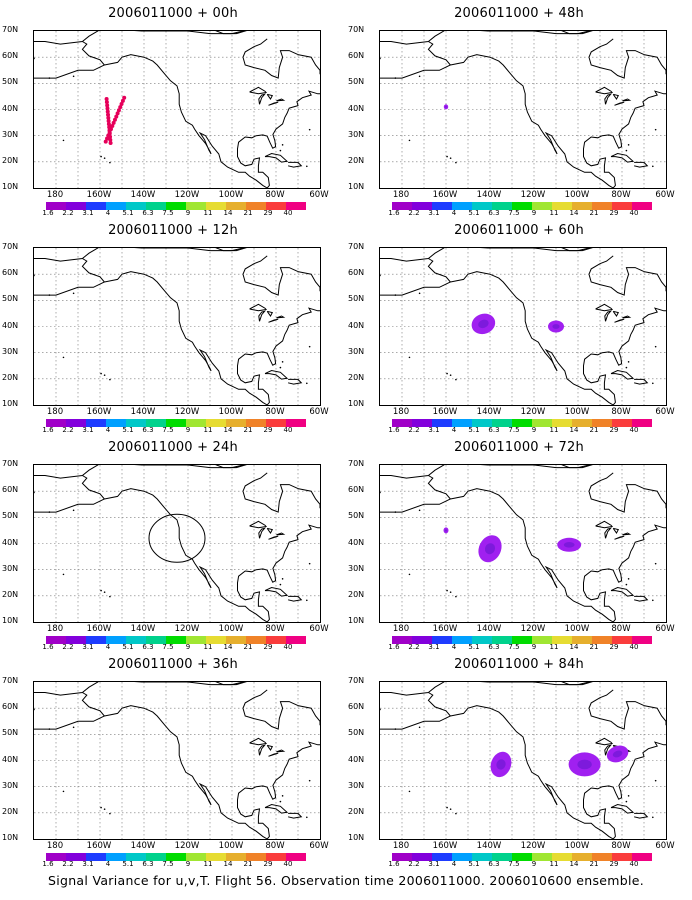 The image size is (692, 900). What do you see at coordinates (514, 213) in the screenshot?
I see `colorbar-label: 7.5` at bounding box center [514, 213].